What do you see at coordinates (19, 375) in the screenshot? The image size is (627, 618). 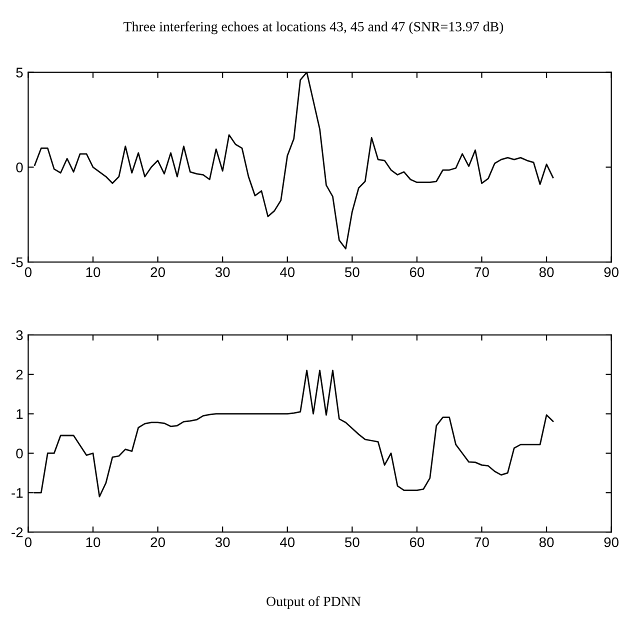 I see `y-tick-label: 2` at bounding box center [19, 375].